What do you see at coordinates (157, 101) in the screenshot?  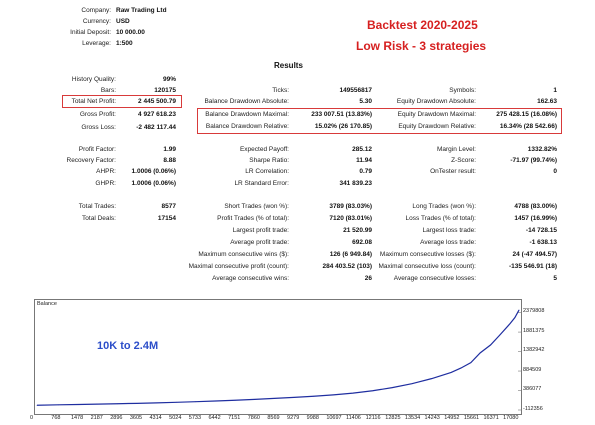 I see `total-net-profit-value: 2 445 500.79` at bounding box center [157, 101].